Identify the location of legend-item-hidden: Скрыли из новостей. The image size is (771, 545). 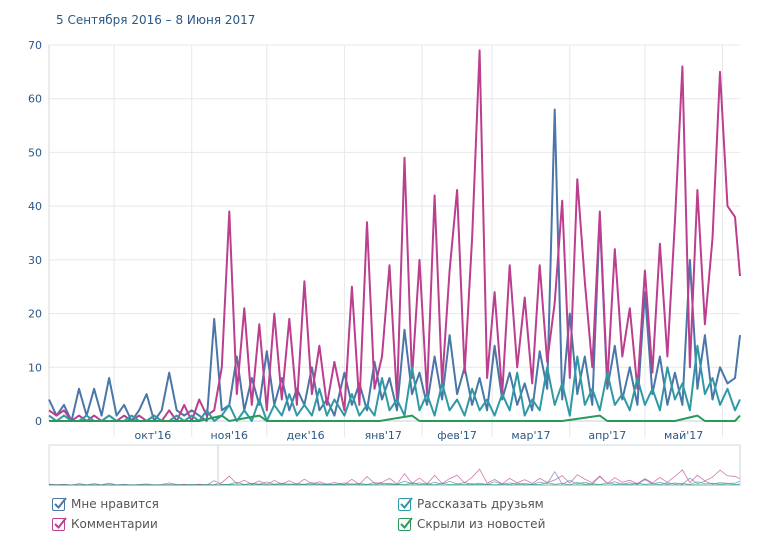
(471, 524).